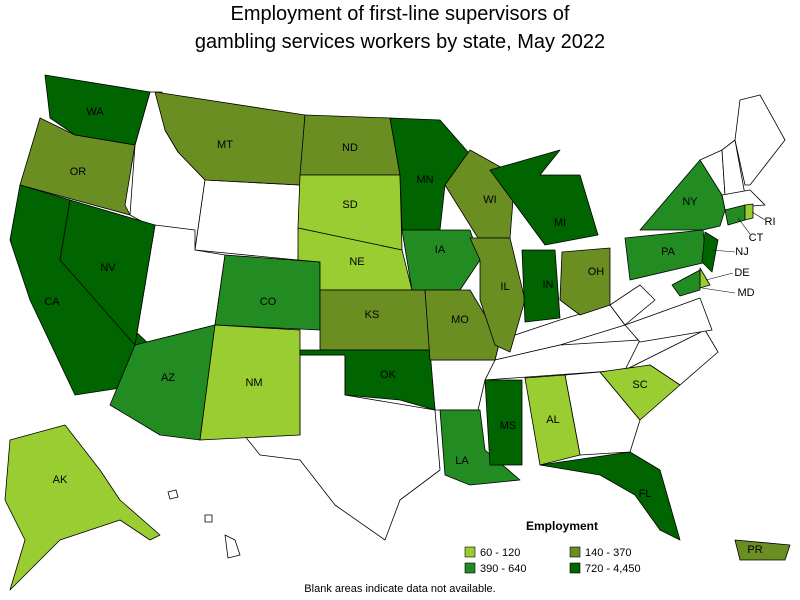 The height and width of the screenshot is (600, 800). I want to click on state-label: AZ, so click(168, 378).